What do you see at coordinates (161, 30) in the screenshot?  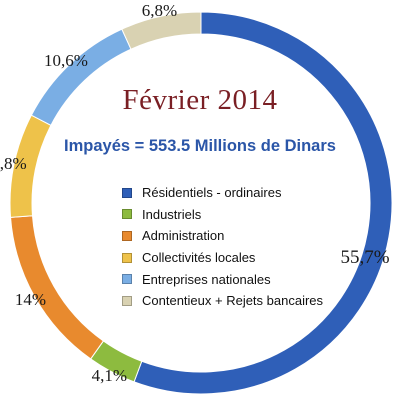 I see `slice-contentieux-rejets-bancaires` at bounding box center [161, 30].